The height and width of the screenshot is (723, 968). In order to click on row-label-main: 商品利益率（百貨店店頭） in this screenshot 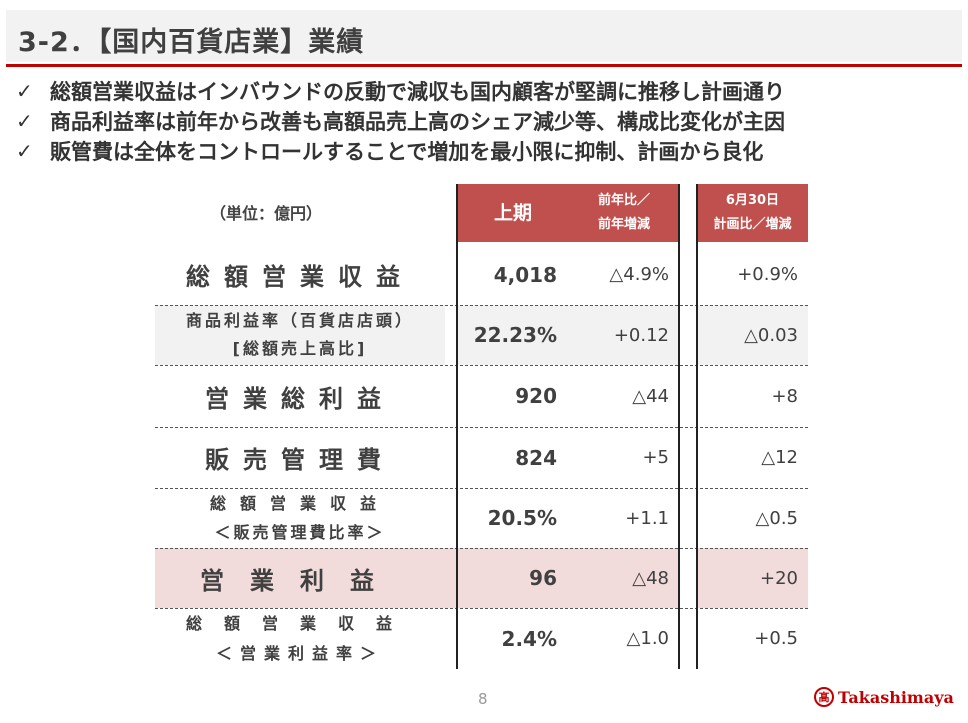, I will do `click(299, 320)`.